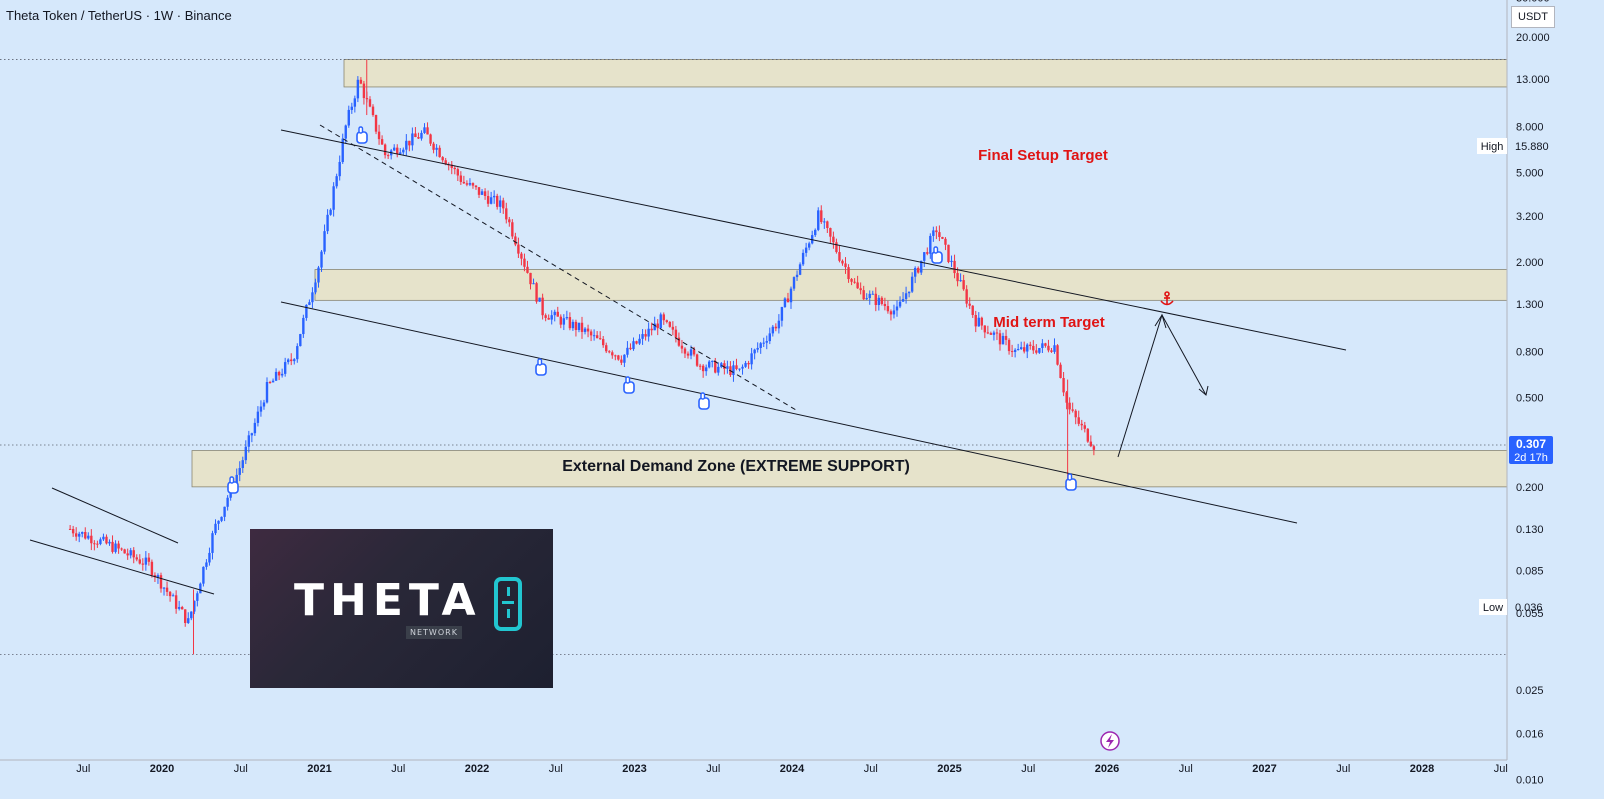 This screenshot has width=1604, height=799. I want to click on price-tick-label: 0.025, so click(1530, 691).